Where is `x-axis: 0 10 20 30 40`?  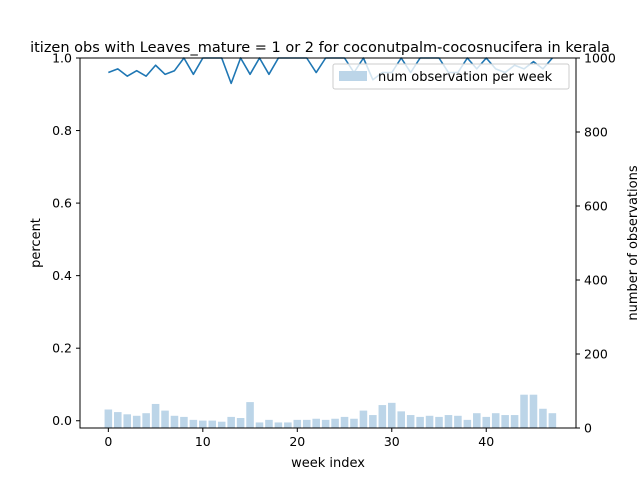
x-axis: 0 10 20 30 40 is located at coordinates (299, 438).